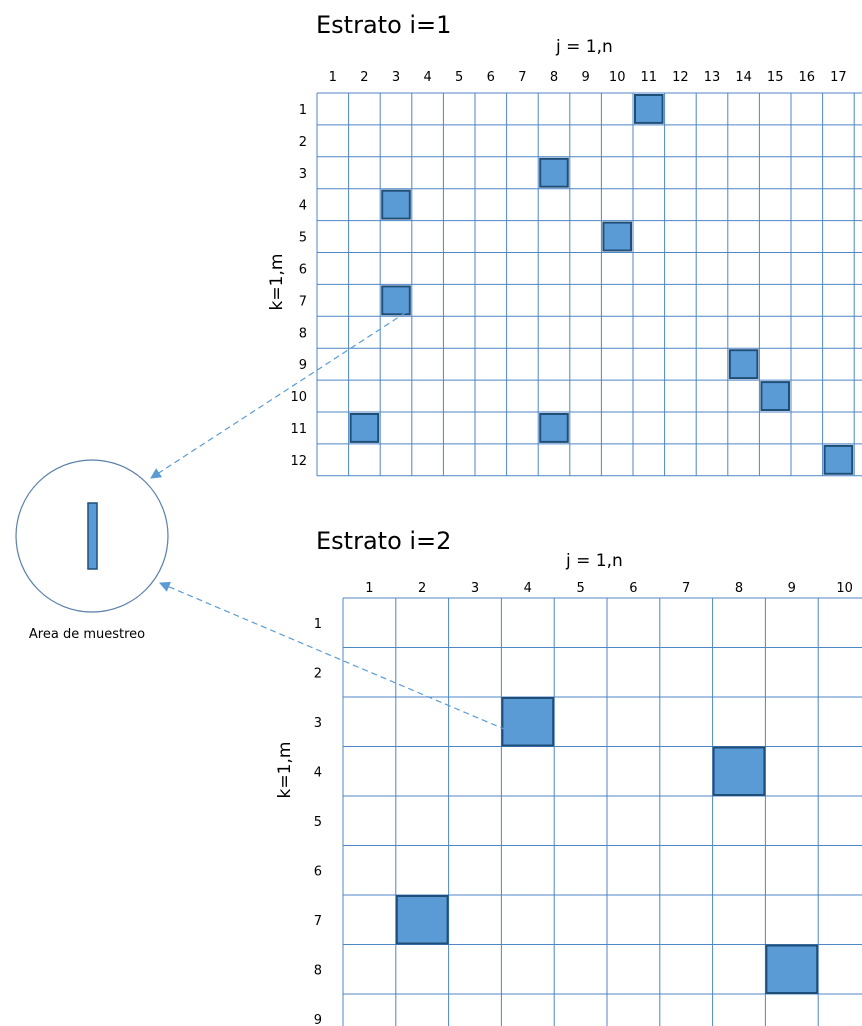 Image resolution: width=862 pixels, height=1026 pixels. What do you see at coordinates (838, 77) in the screenshot?
I see `column-label: 17` at bounding box center [838, 77].